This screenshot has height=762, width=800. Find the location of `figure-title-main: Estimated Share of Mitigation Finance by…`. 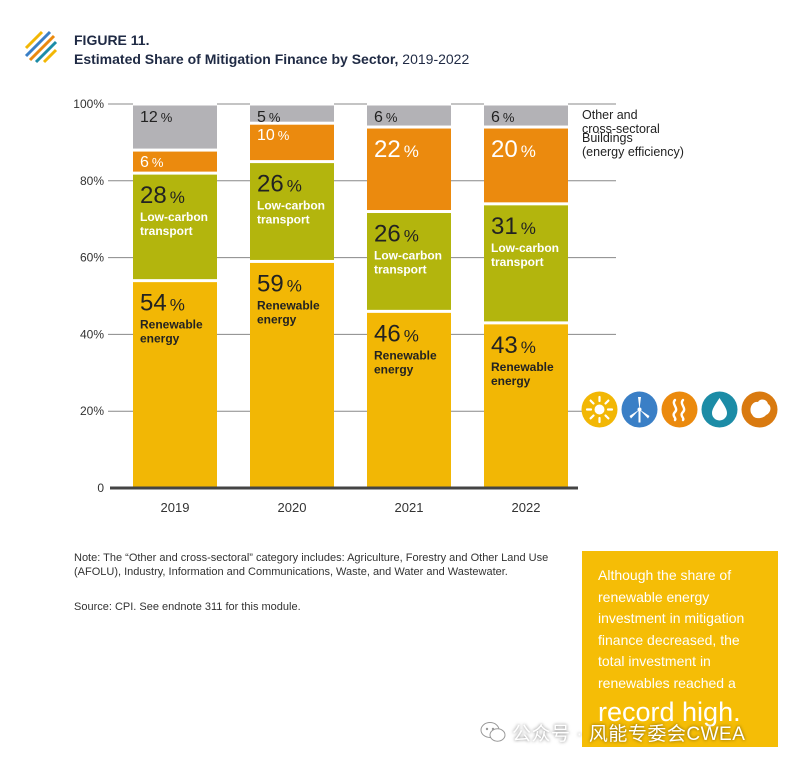

figure-title-main: Estimated Share of Mitigation Finance by… is located at coordinates (236, 59).